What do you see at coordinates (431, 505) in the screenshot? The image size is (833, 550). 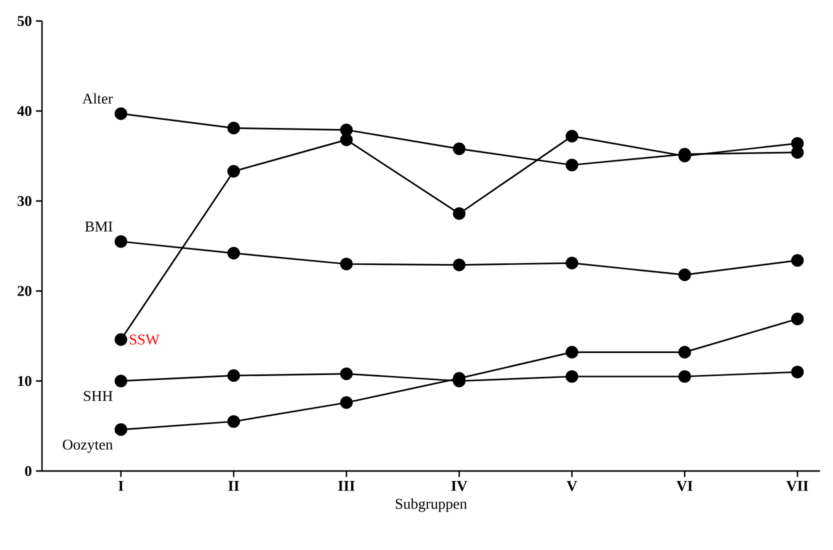 I see `x-axis-title: Subgruppen` at bounding box center [431, 505].